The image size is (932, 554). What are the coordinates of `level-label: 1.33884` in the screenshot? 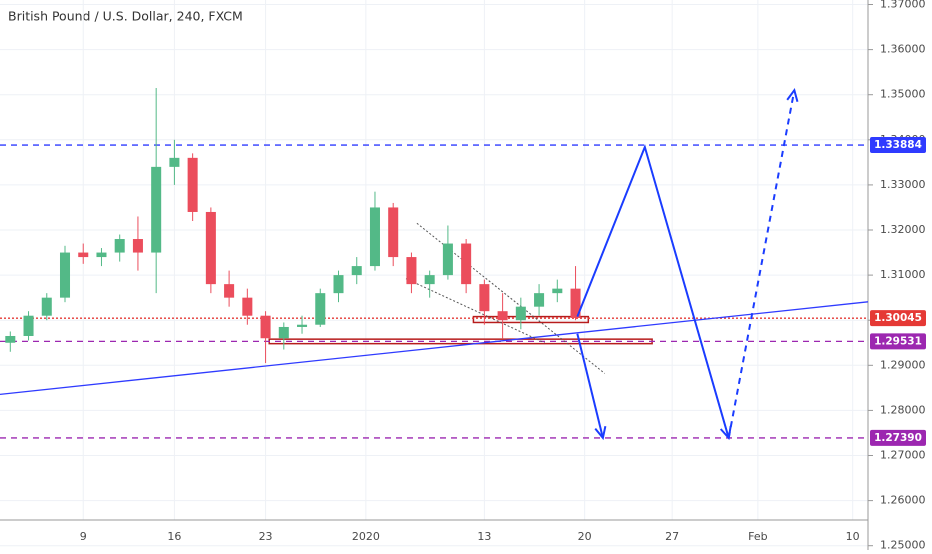 It's located at (898, 145).